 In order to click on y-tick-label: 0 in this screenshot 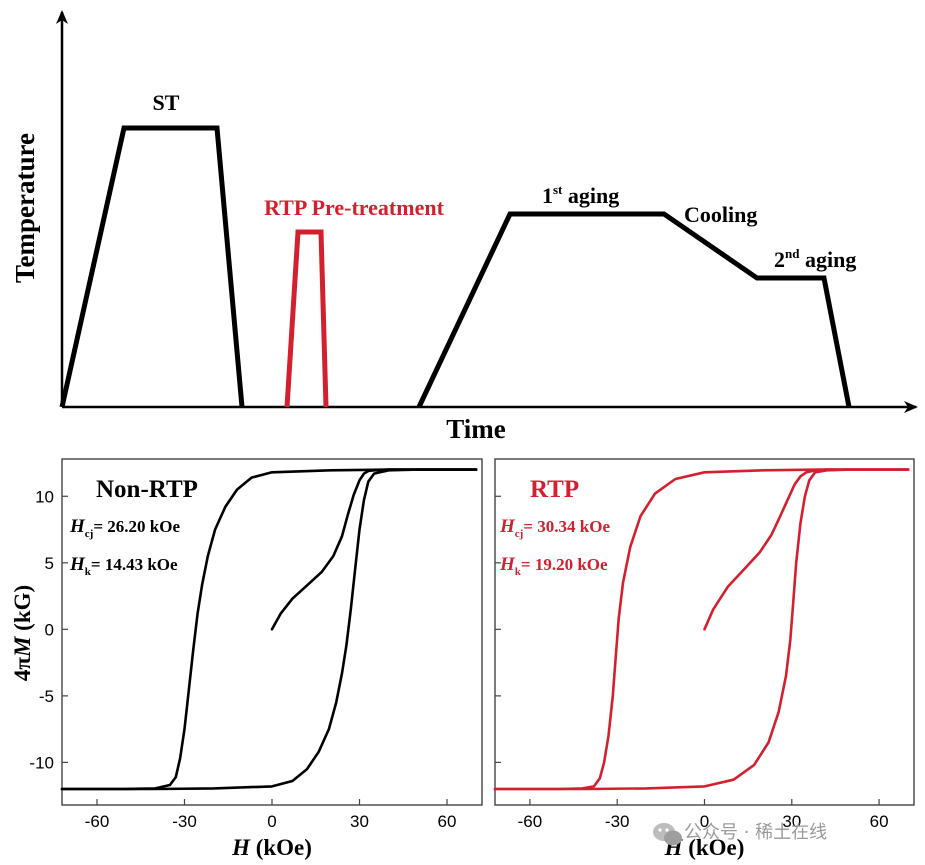, I will do `click(49, 629)`.